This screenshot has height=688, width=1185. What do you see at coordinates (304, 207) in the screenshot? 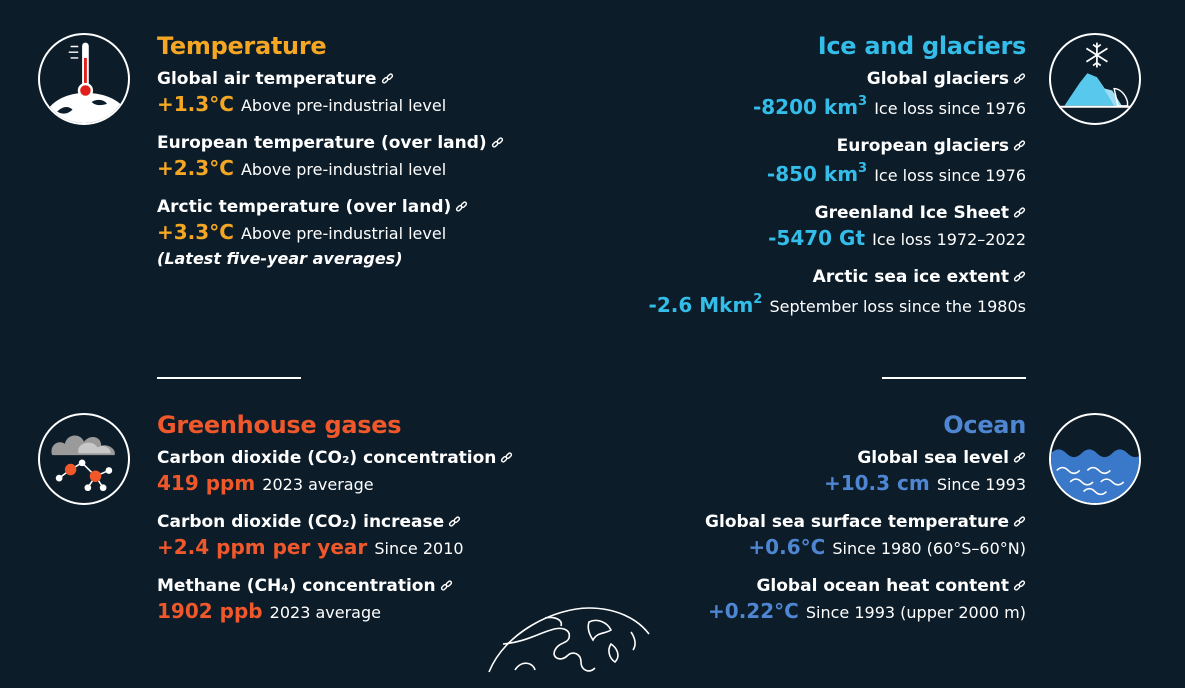
I see `item-title: Arctic temperature (over land)` at bounding box center [304, 207].